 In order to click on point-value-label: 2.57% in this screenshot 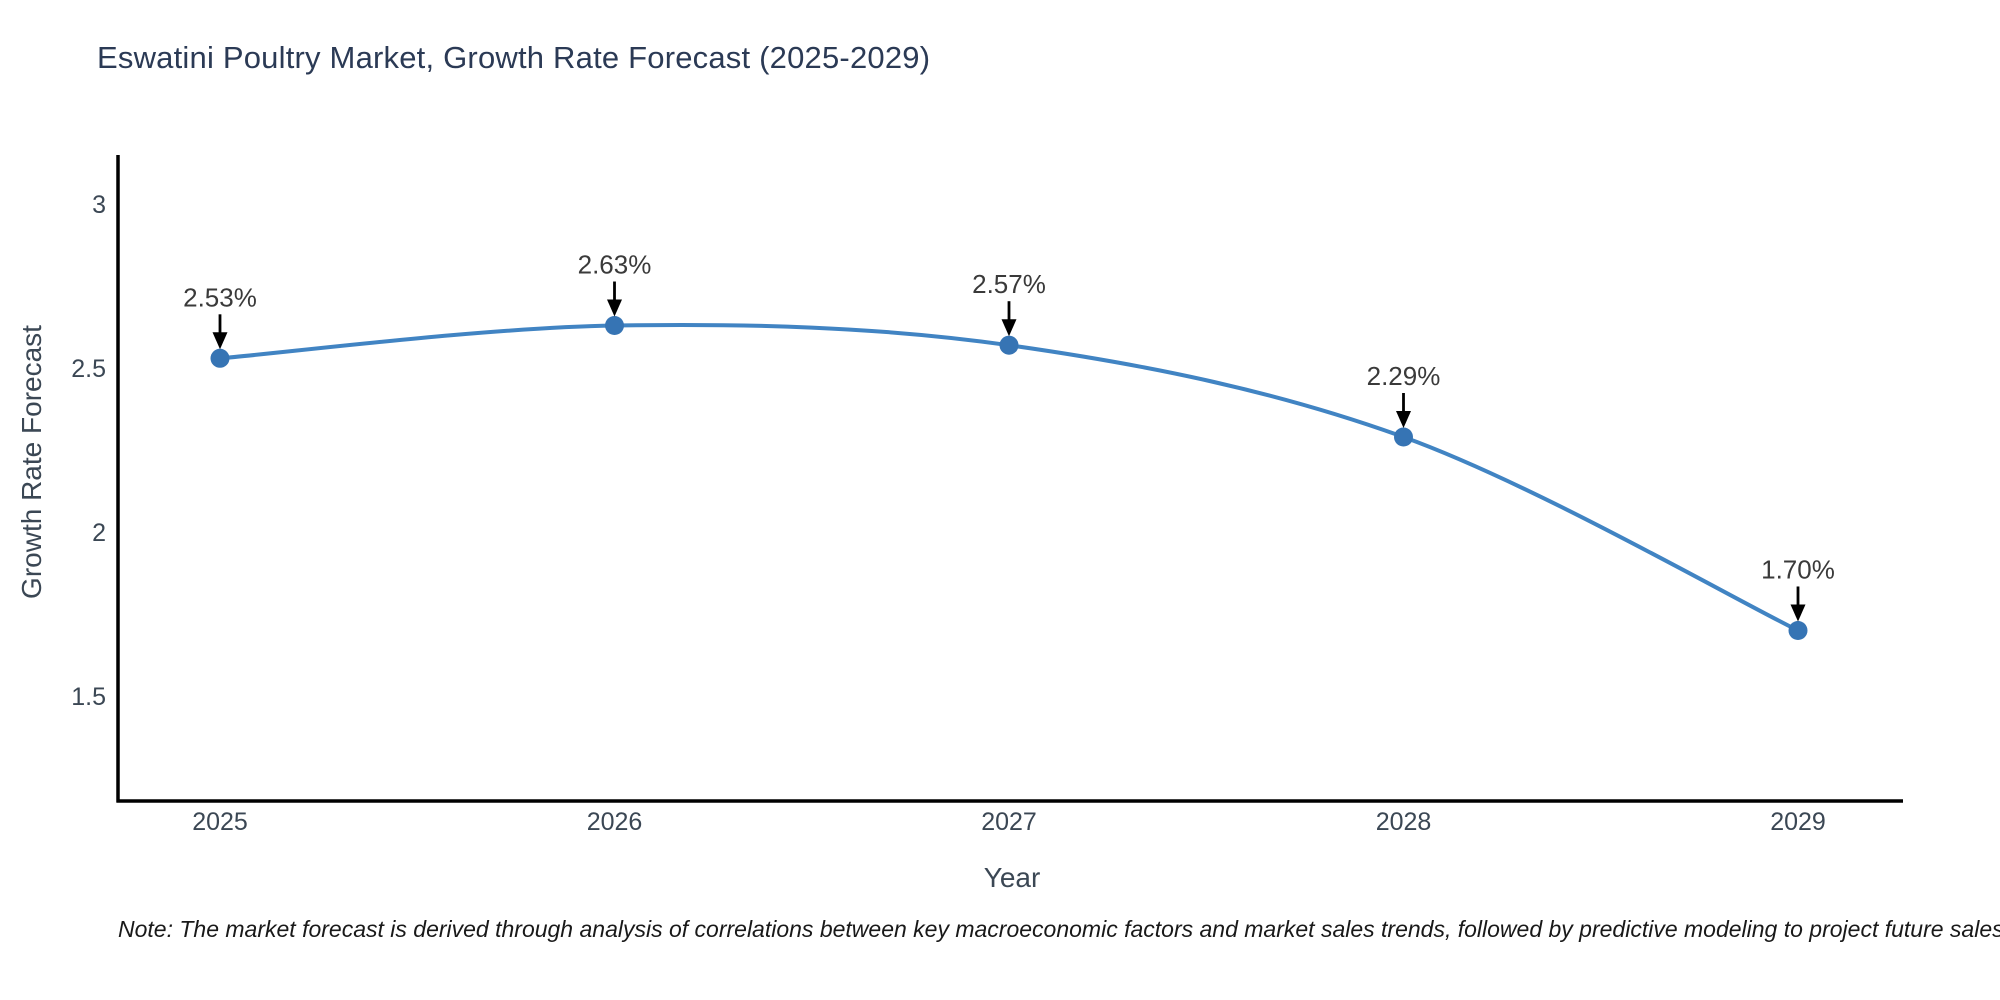, I will do `click(1009, 284)`.